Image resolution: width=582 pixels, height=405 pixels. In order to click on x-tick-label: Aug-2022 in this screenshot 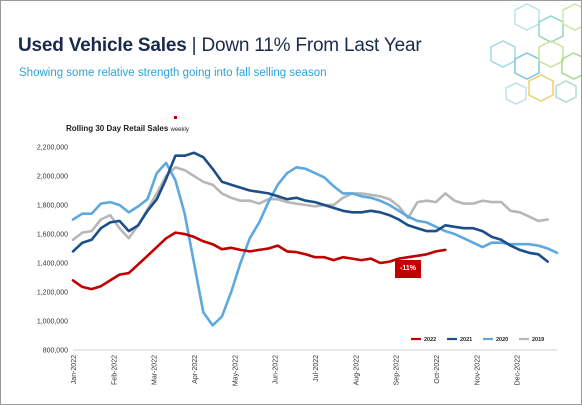, I will do `click(356, 370)`.